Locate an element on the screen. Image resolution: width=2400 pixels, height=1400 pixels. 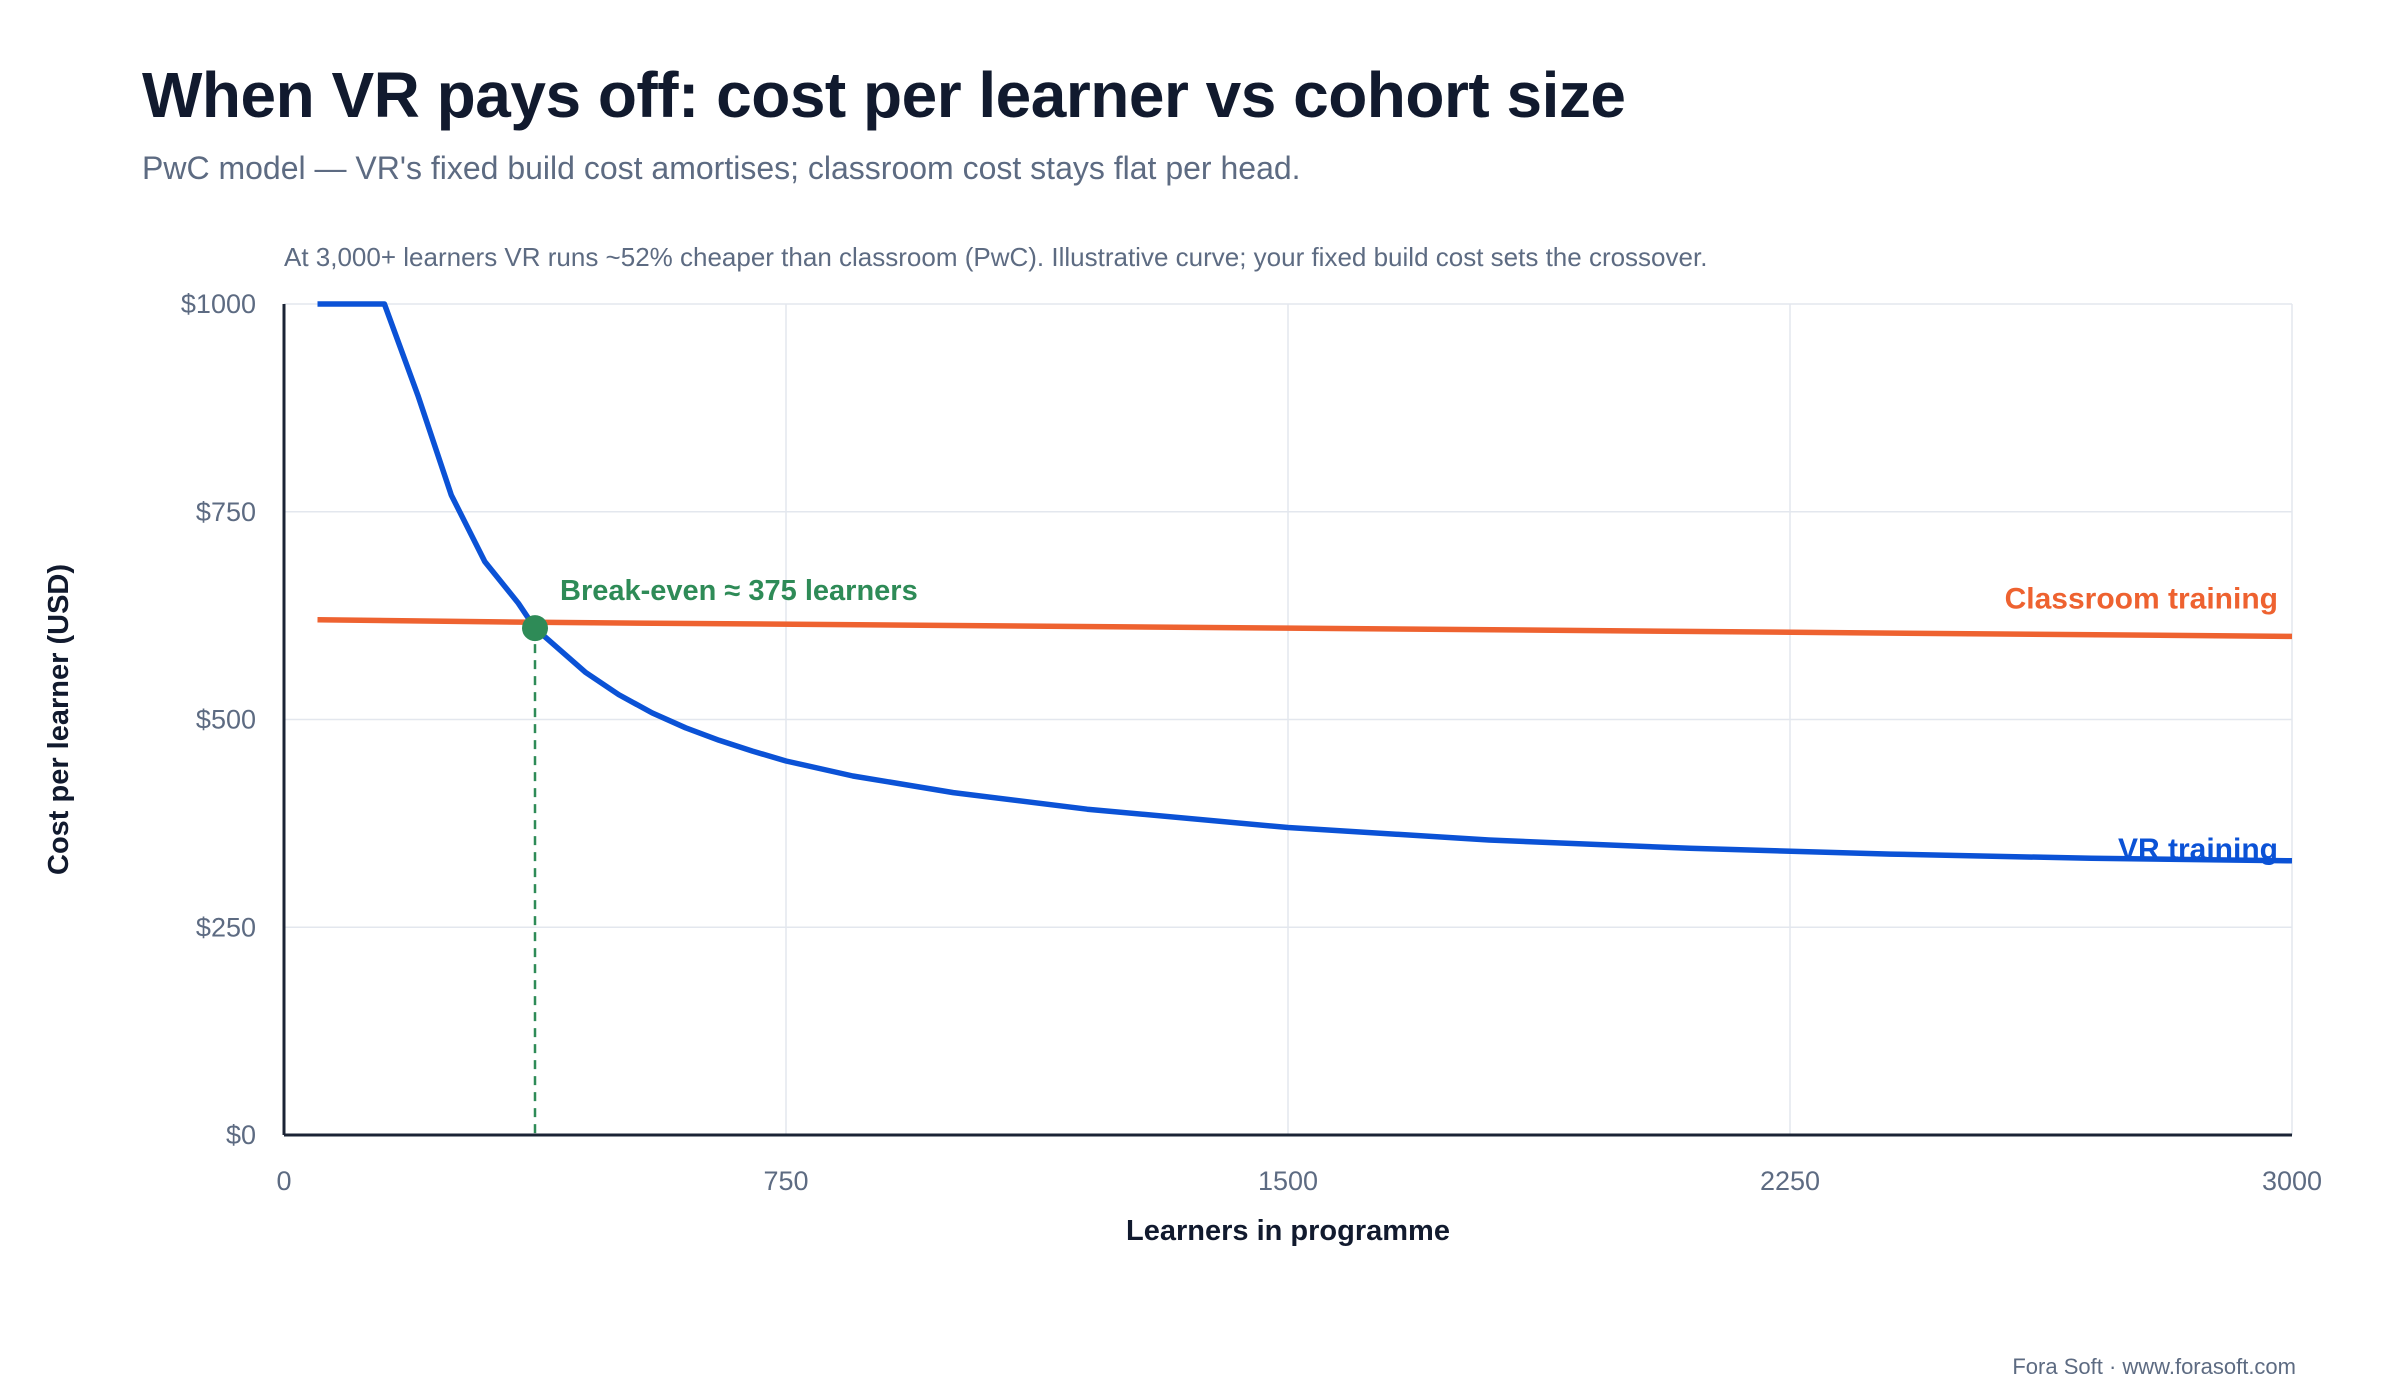
break-even-label: Break-even ≈ 375 learners is located at coordinates (739, 591).